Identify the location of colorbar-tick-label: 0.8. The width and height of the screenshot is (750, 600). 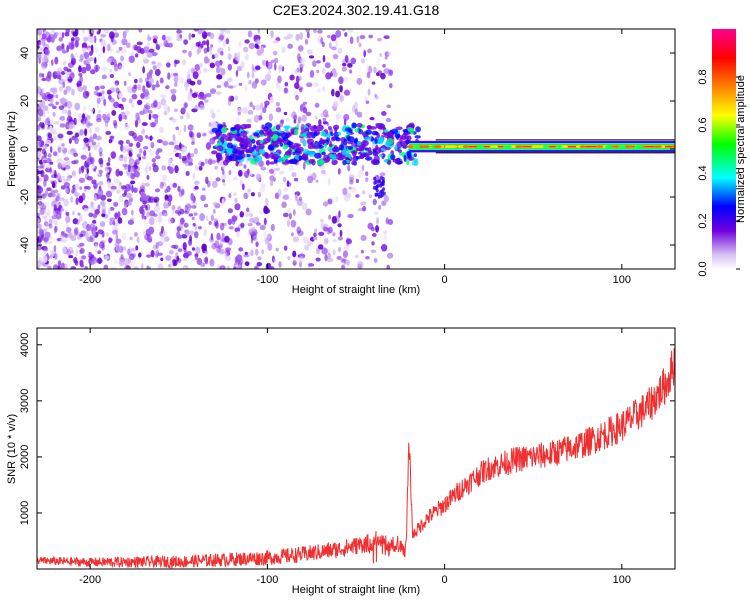
(703, 76).